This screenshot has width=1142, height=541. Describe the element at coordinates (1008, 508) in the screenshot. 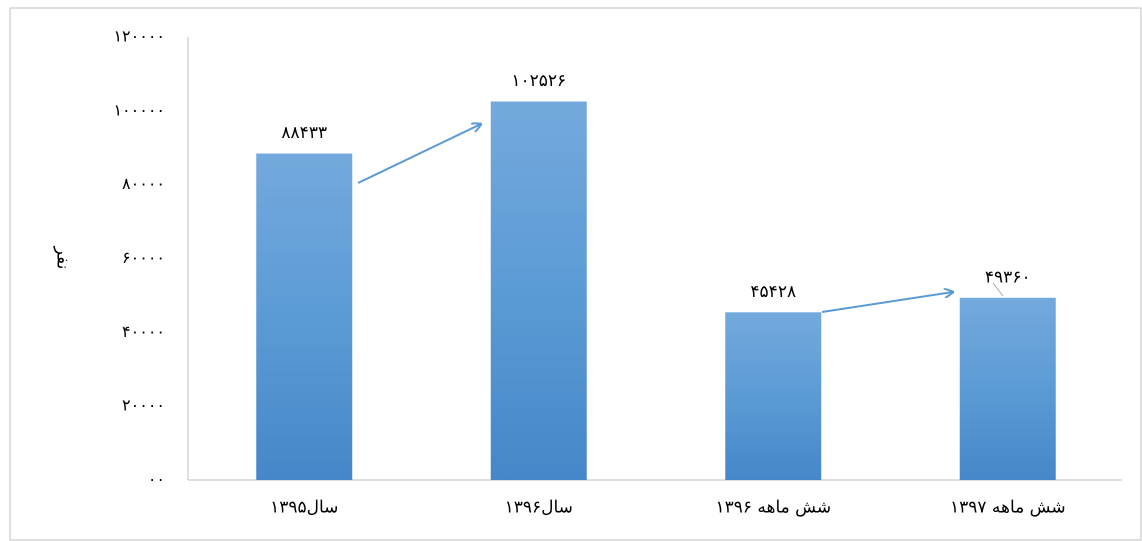

I see `x-tick-label: شش ماهه ۱۳۹۷` at that location.